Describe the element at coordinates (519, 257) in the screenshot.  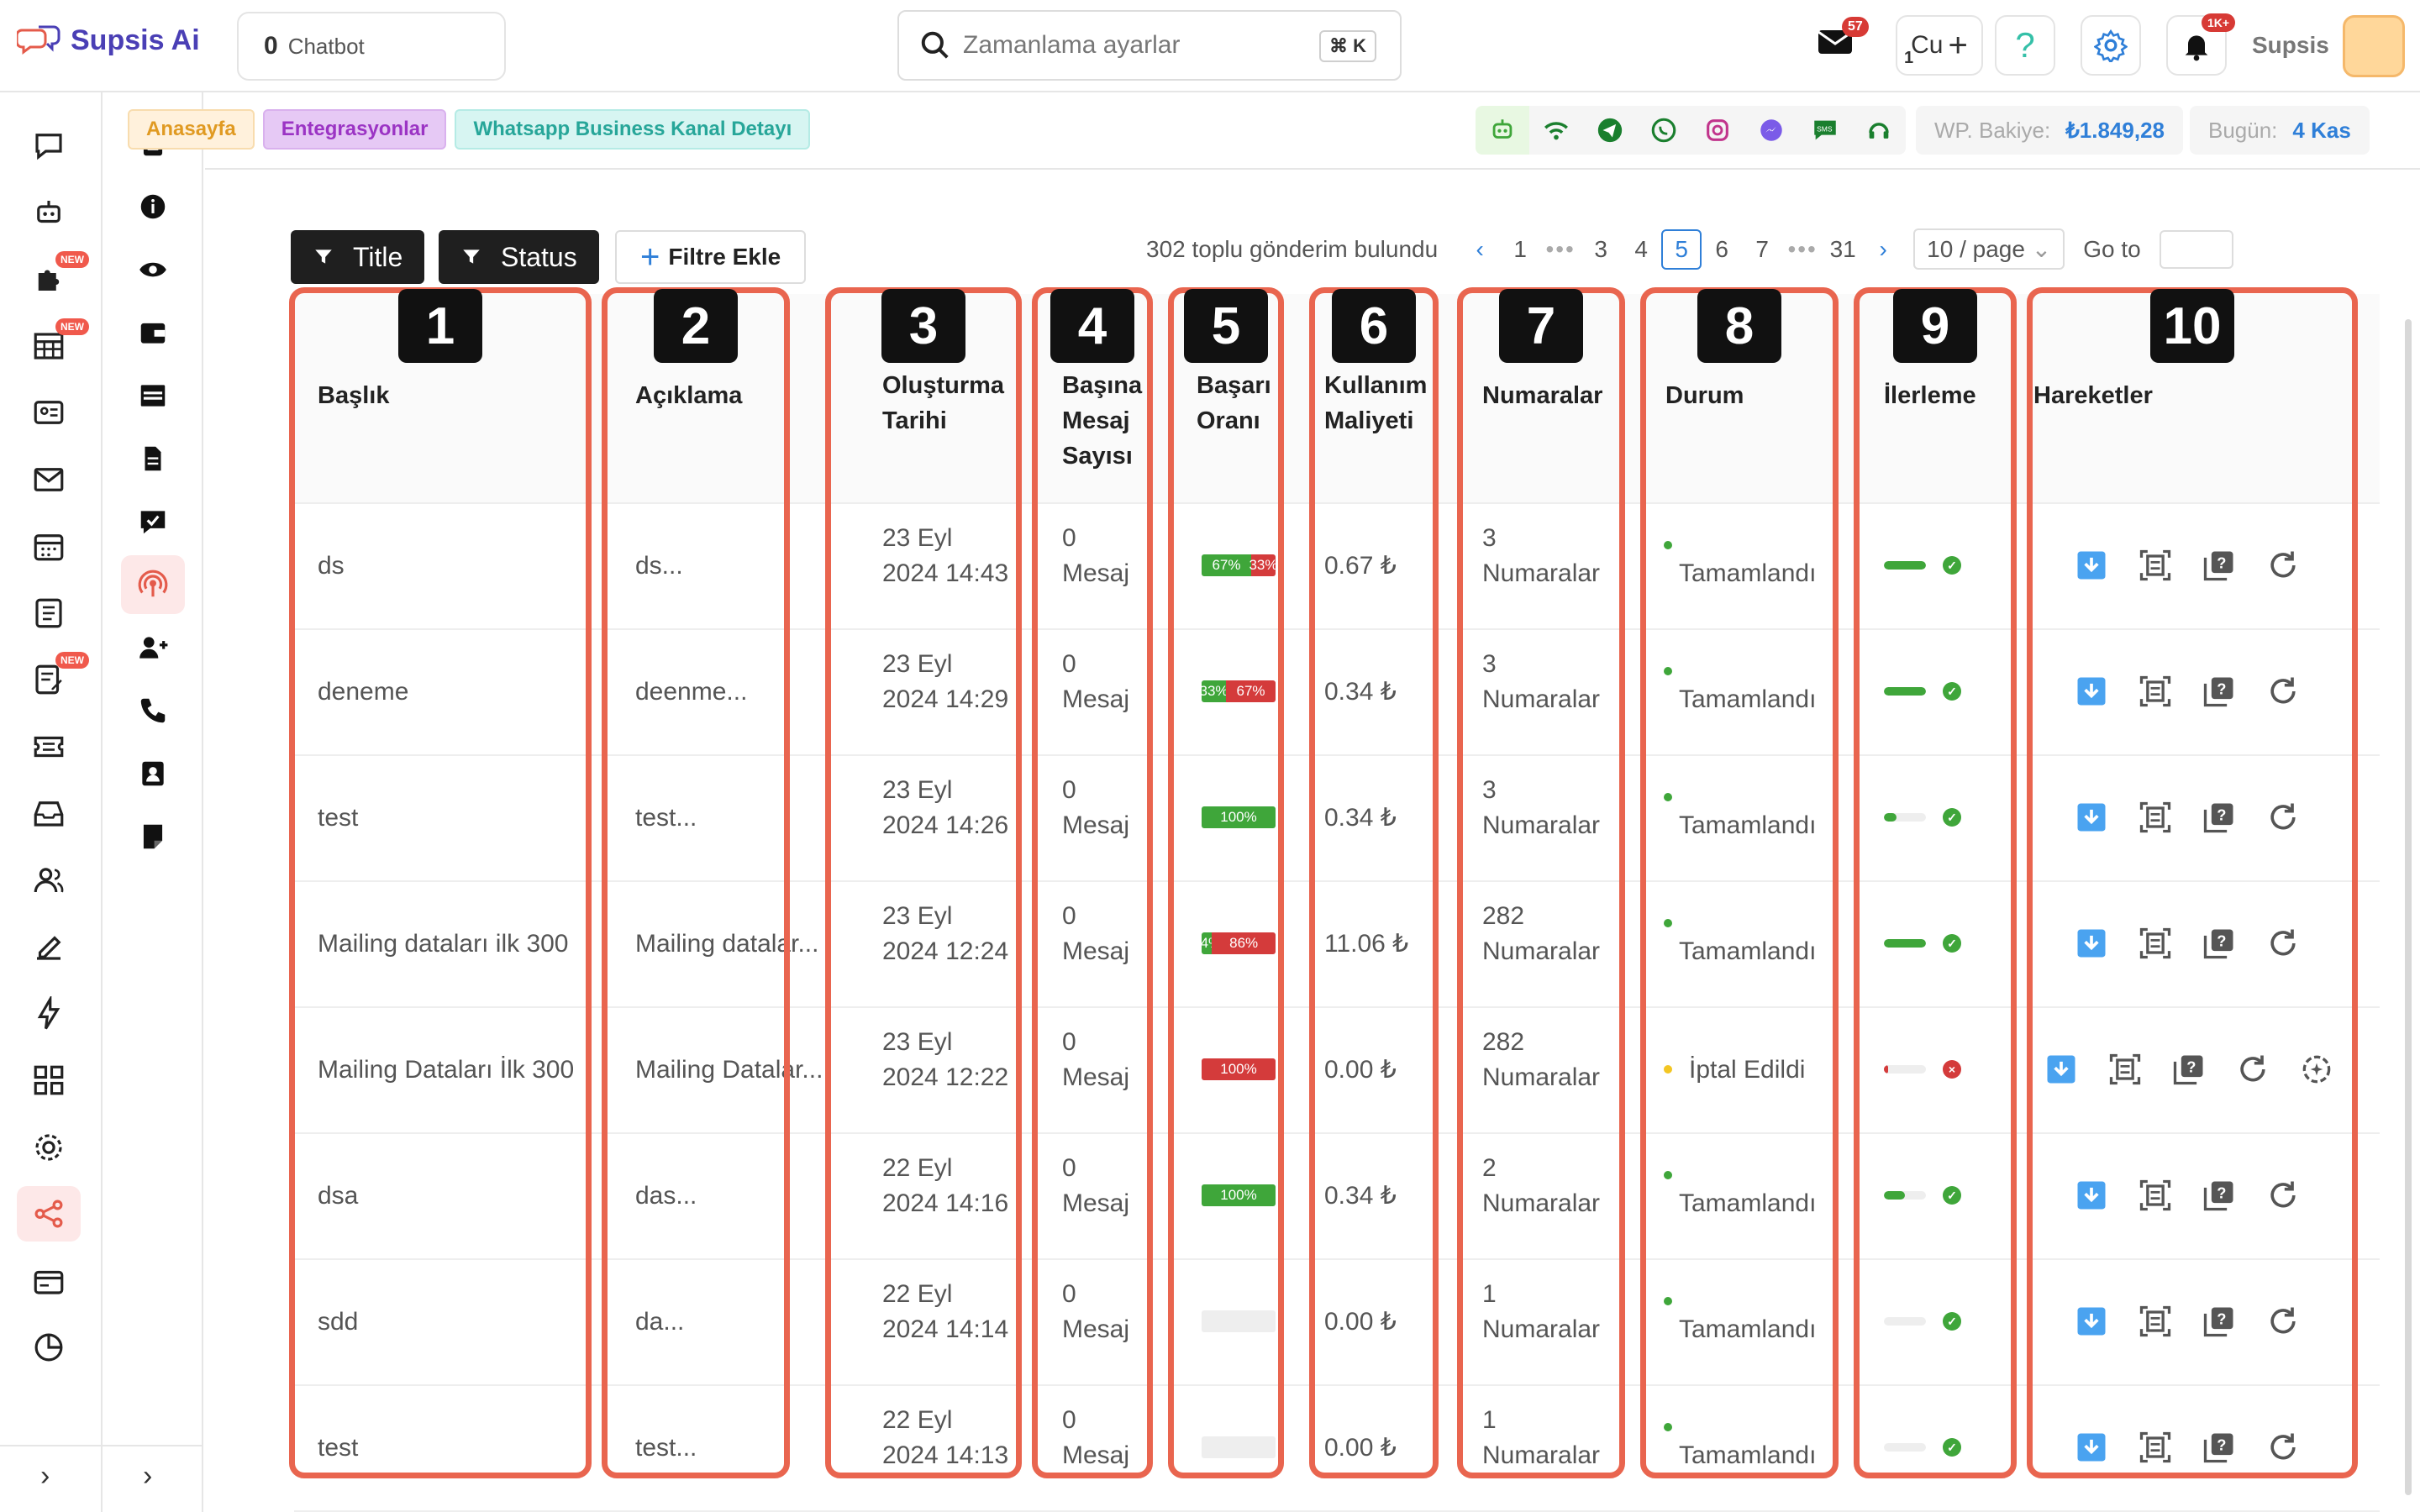
I see `status-filter-button: Status` at that location.